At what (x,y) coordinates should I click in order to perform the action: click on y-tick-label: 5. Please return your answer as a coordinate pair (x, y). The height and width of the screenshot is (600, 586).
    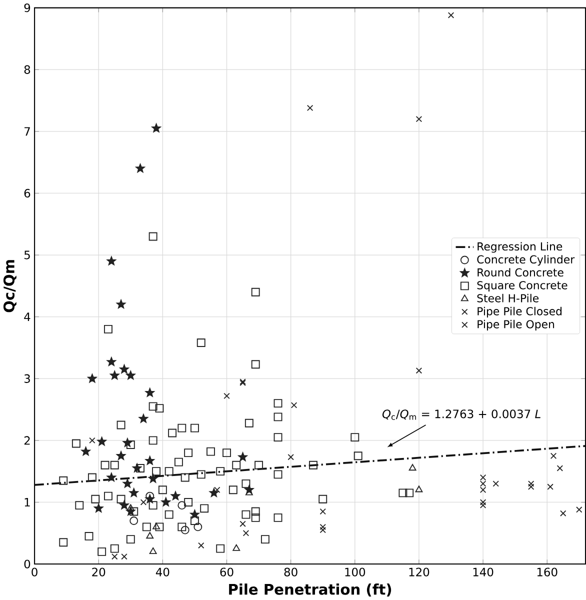
    Looking at the image, I should click on (27, 255).